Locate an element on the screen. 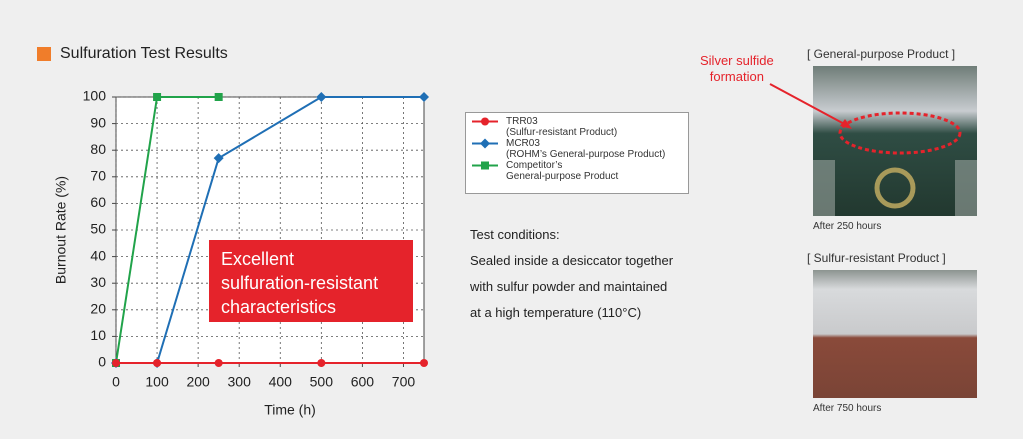  test-conditions-title: Test conditions: is located at coordinates (515, 234).